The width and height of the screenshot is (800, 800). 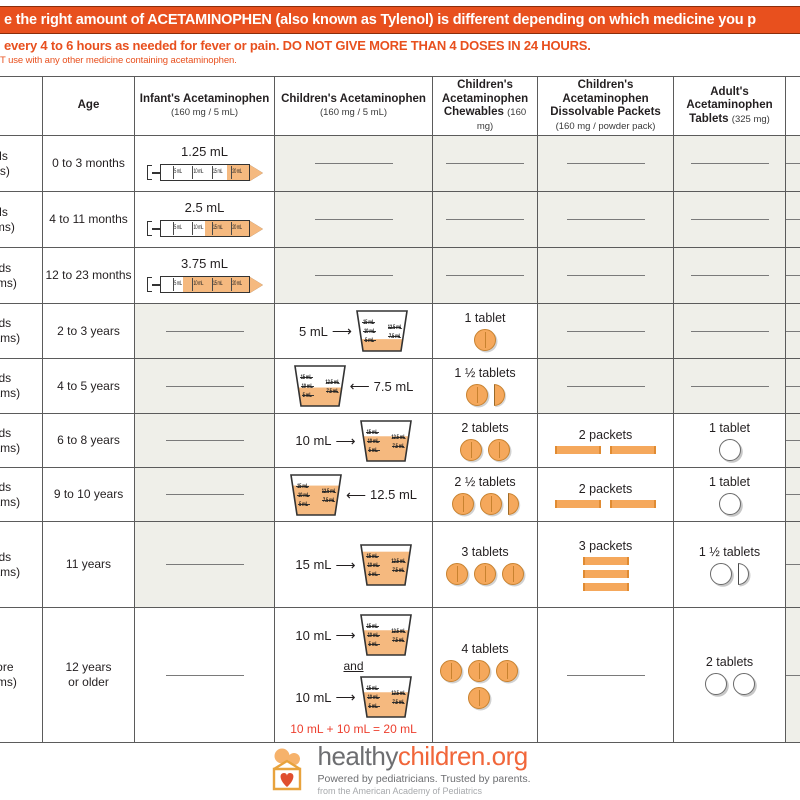 What do you see at coordinates (353, 106) in the screenshot?
I see `col-header-childrens-liquid: Children's Acetaminophen (160 mg / 5 mL)` at bounding box center [353, 106].